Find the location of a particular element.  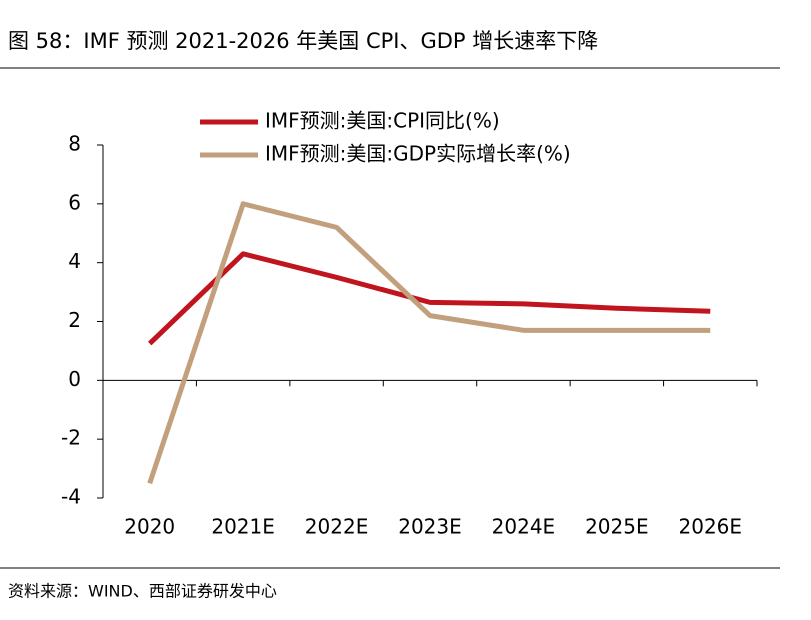

legend-label: IMF预测:美国:CPI同比(%) is located at coordinates (382, 121).